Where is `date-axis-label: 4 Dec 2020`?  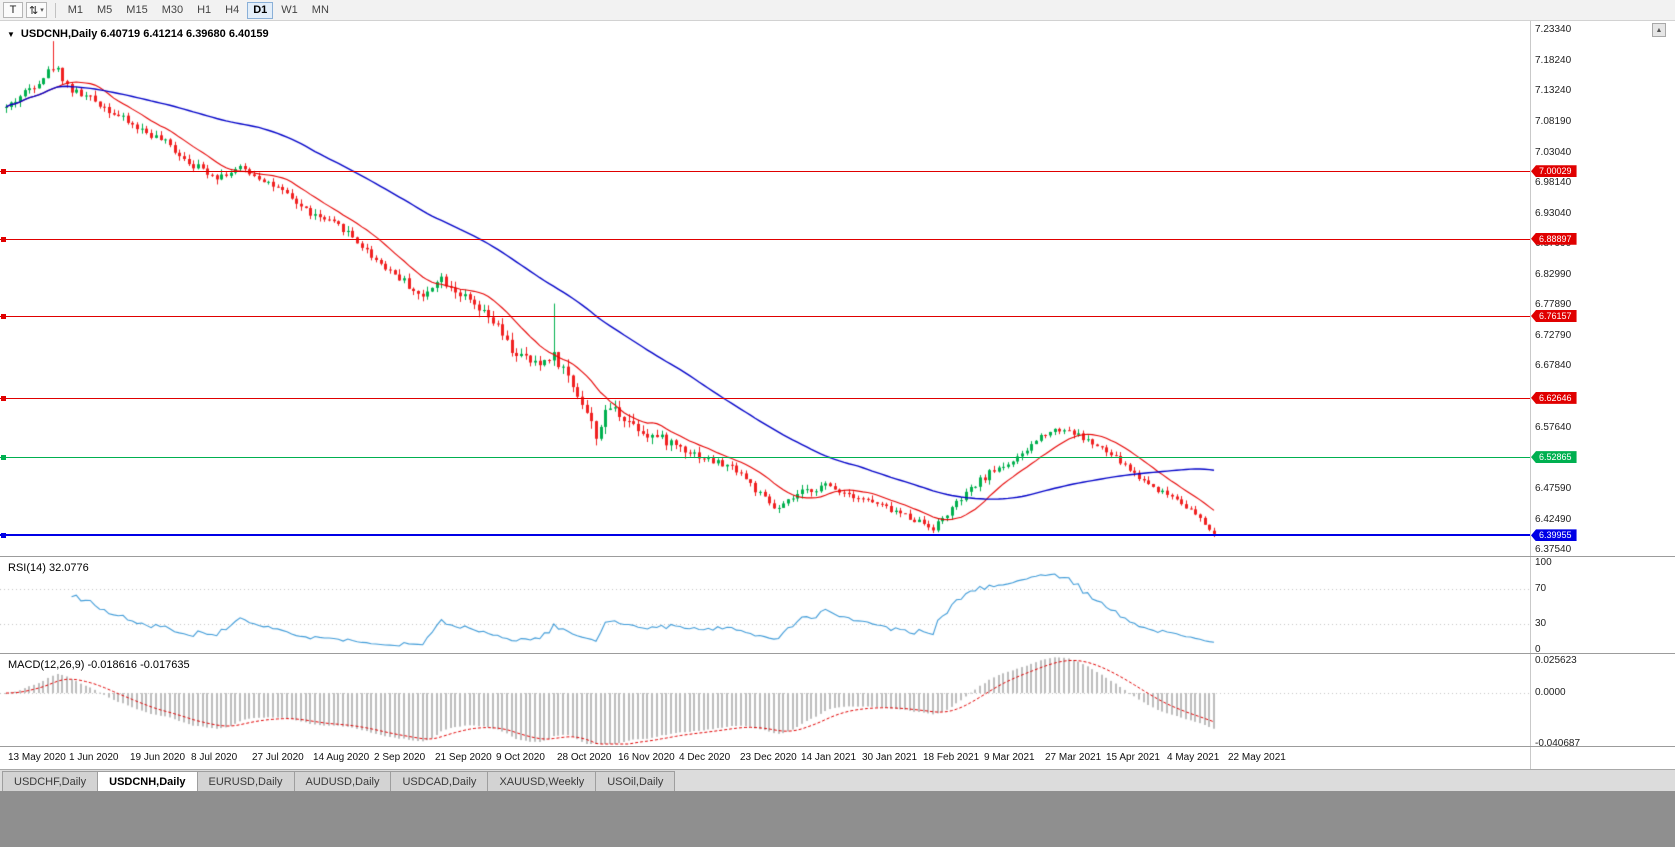
date-axis-label: 4 Dec 2020 is located at coordinates (705, 757).